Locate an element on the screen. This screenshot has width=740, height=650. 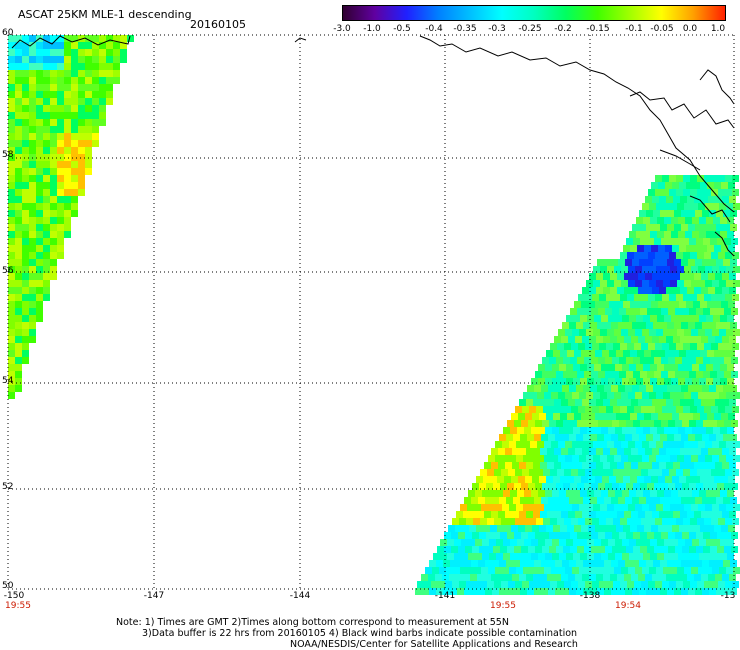
colorbar-tick-label: 0.0 is located at coordinates (690, 29).